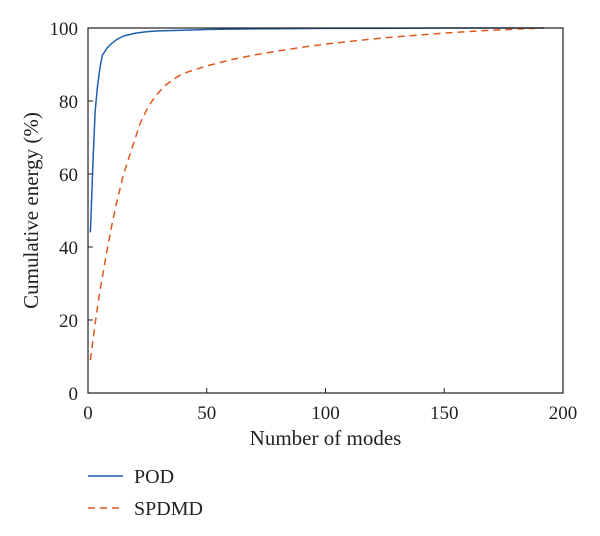 This screenshot has height=536, width=600. I want to click on y-tick-label: 80, so click(68, 102).